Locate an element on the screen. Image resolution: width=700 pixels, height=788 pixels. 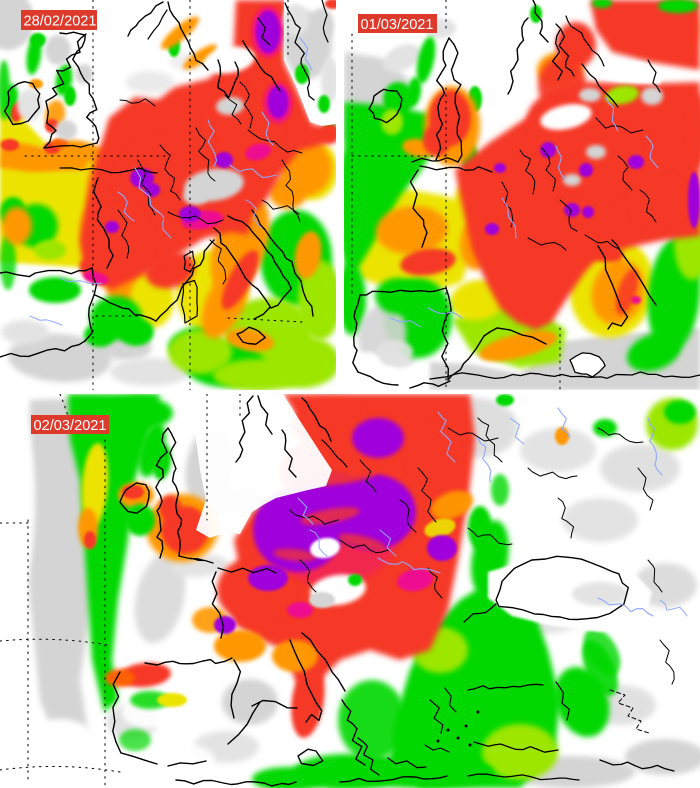
svg-text: 28/02/2021 is located at coordinates (60, 22).